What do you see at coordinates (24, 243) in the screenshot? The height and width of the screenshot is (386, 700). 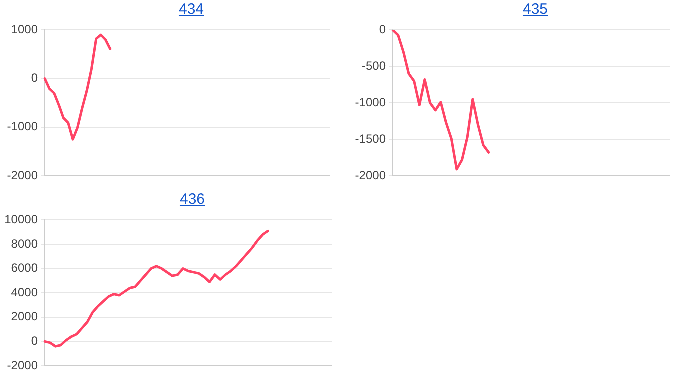 I see `y-tick-label: 8000` at bounding box center [24, 243].